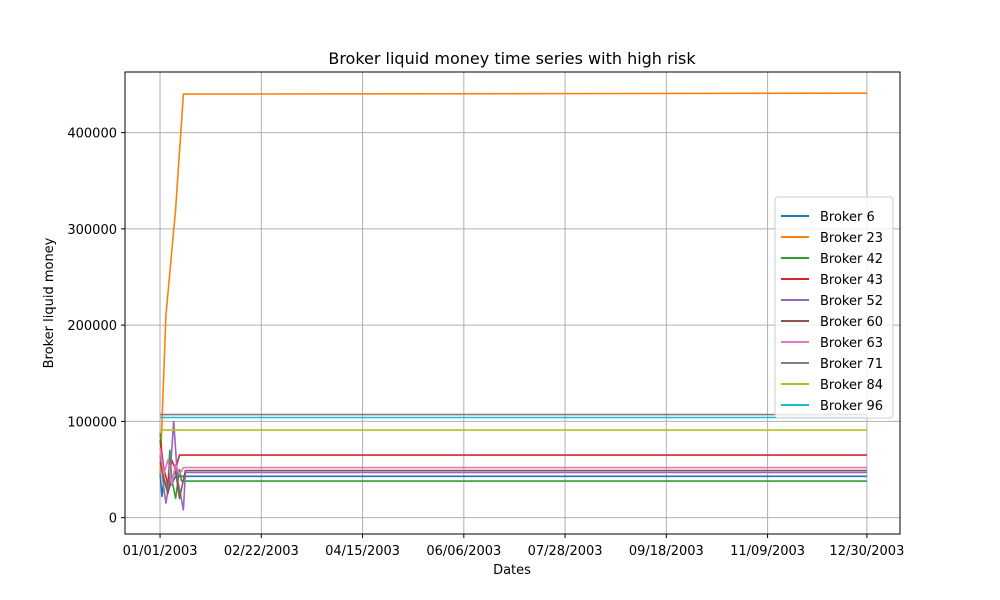 This screenshot has width=1000, height=600. Describe the element at coordinates (851, 322) in the screenshot. I see `legend-label-broker-60: Broker 60` at that location.